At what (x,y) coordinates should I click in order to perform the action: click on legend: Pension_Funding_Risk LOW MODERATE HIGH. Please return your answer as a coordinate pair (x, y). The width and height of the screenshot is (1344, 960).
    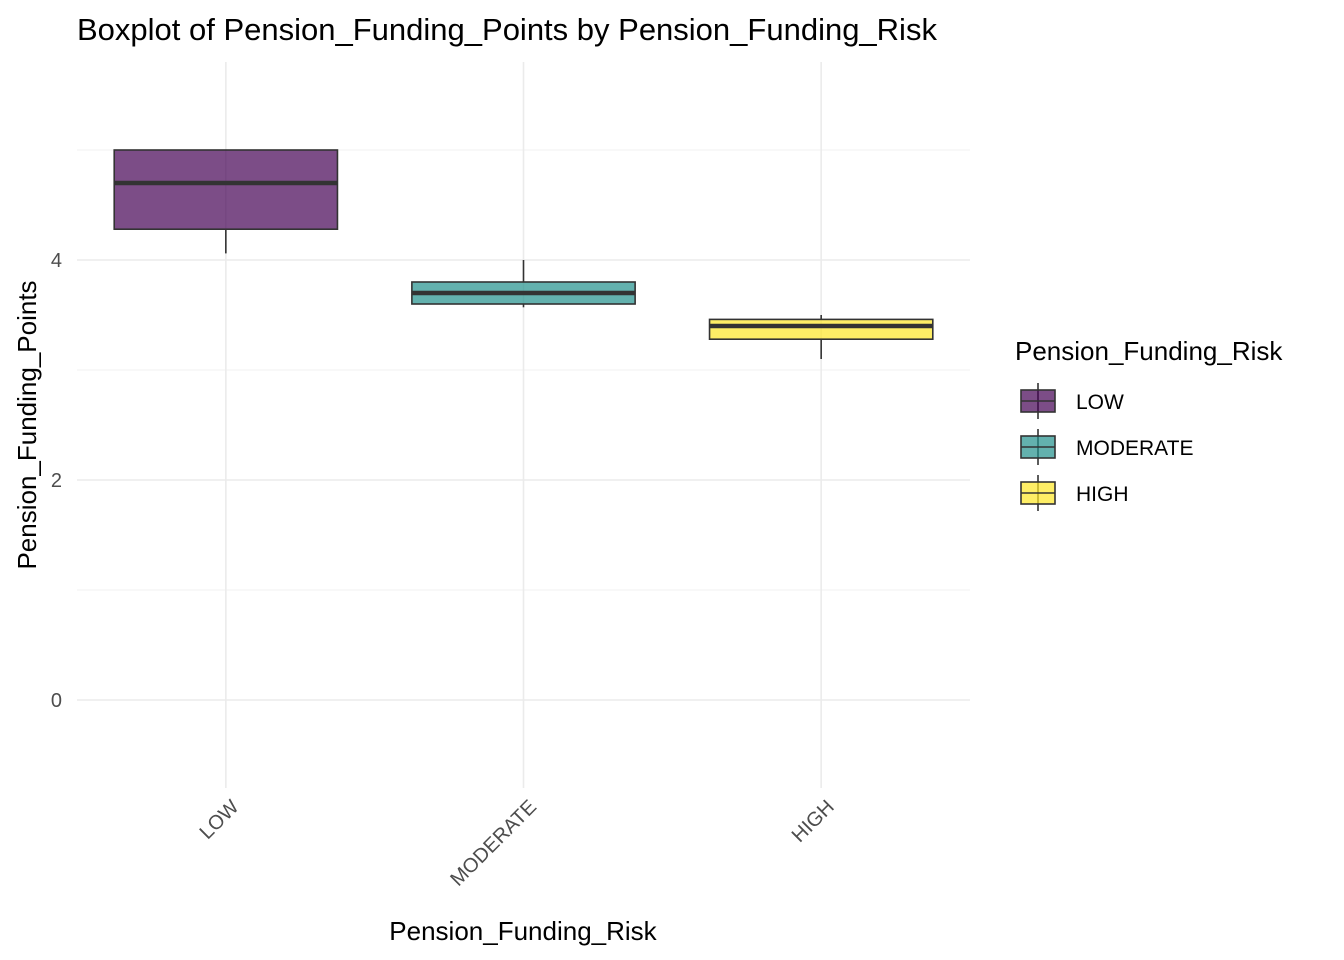
    Looking at the image, I should click on (1149, 423).